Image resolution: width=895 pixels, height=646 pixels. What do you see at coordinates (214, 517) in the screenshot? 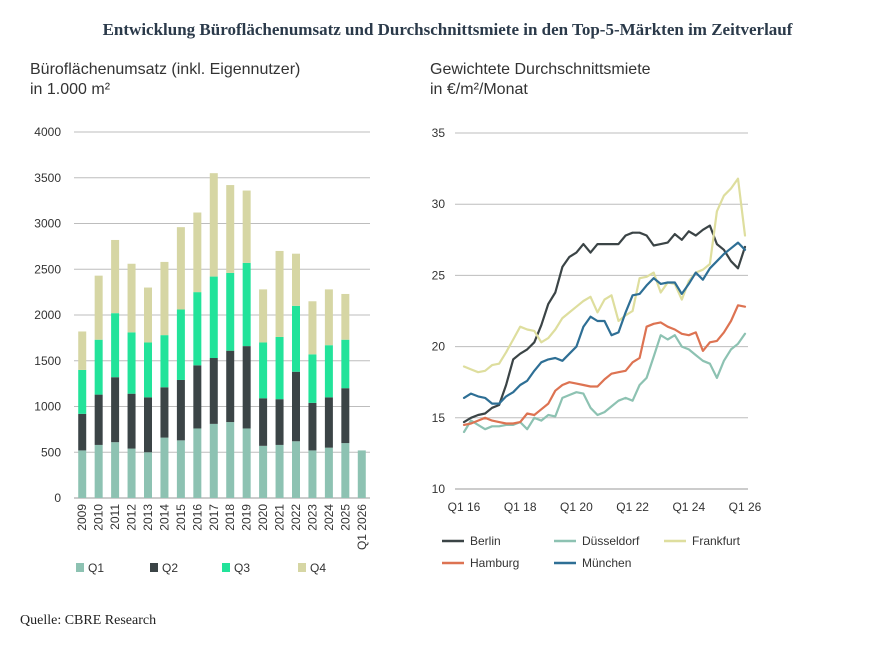
I see `bar-xtick-label: 2017` at bounding box center [214, 517].